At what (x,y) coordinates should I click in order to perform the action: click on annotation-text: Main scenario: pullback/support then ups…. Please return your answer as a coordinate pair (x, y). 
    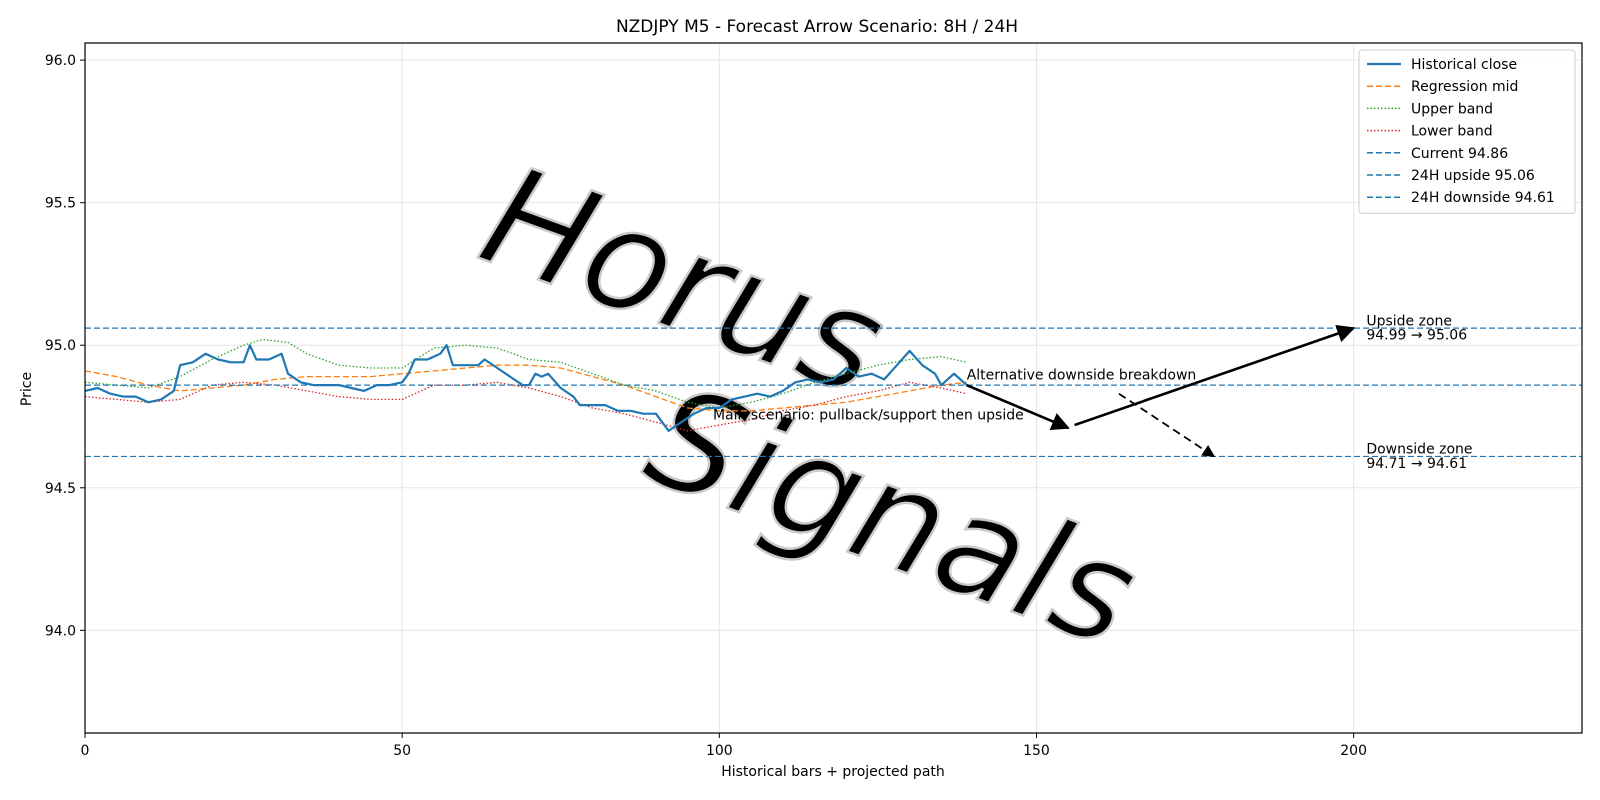
    Looking at the image, I should click on (868, 415).